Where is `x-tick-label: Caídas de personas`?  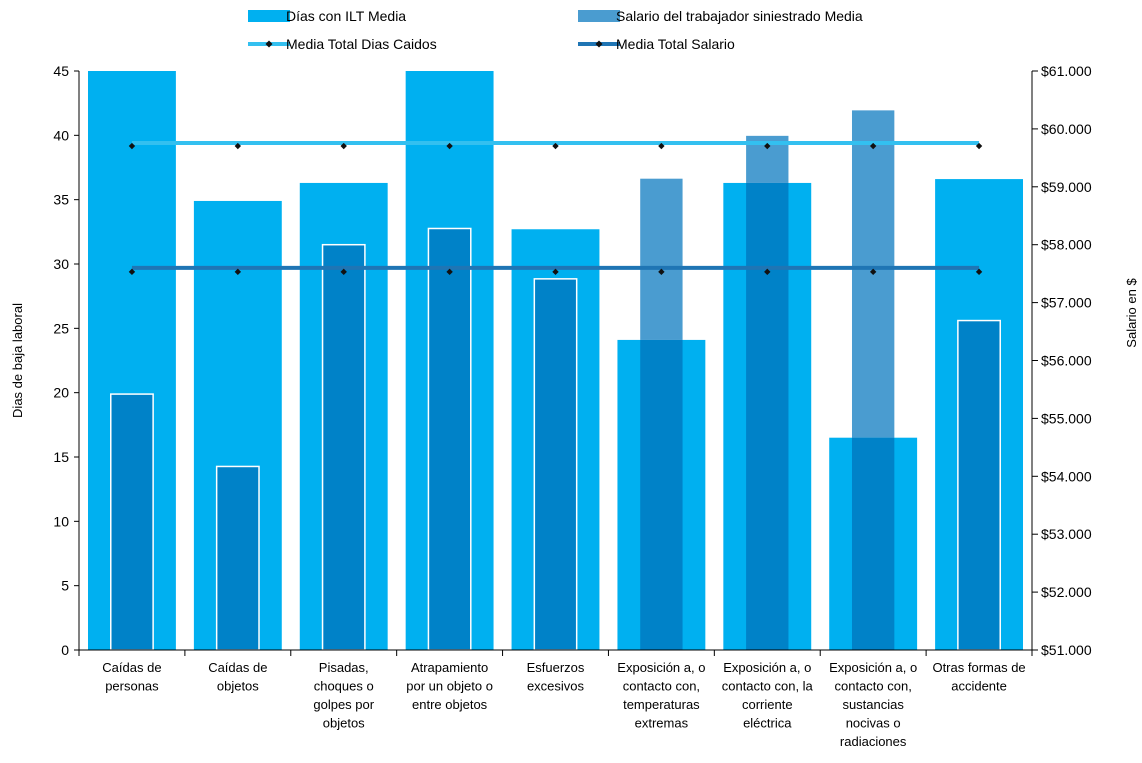 x-tick-label: Caídas de personas is located at coordinates (131, 677).